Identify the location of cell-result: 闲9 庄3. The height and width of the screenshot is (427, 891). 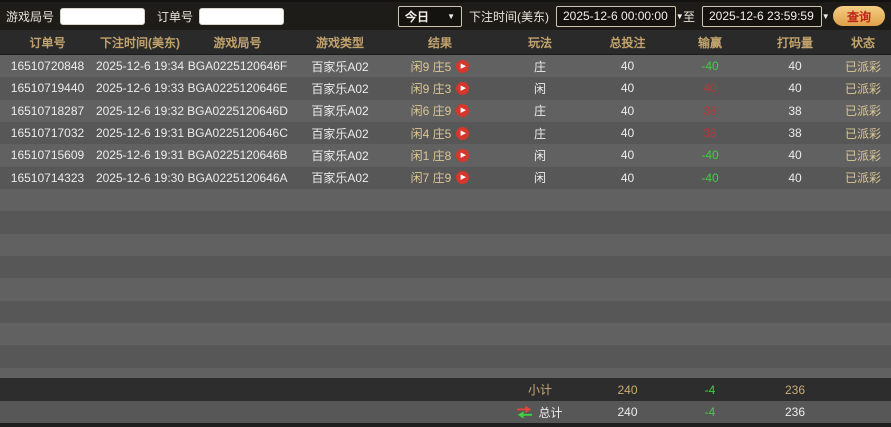
(440, 88).